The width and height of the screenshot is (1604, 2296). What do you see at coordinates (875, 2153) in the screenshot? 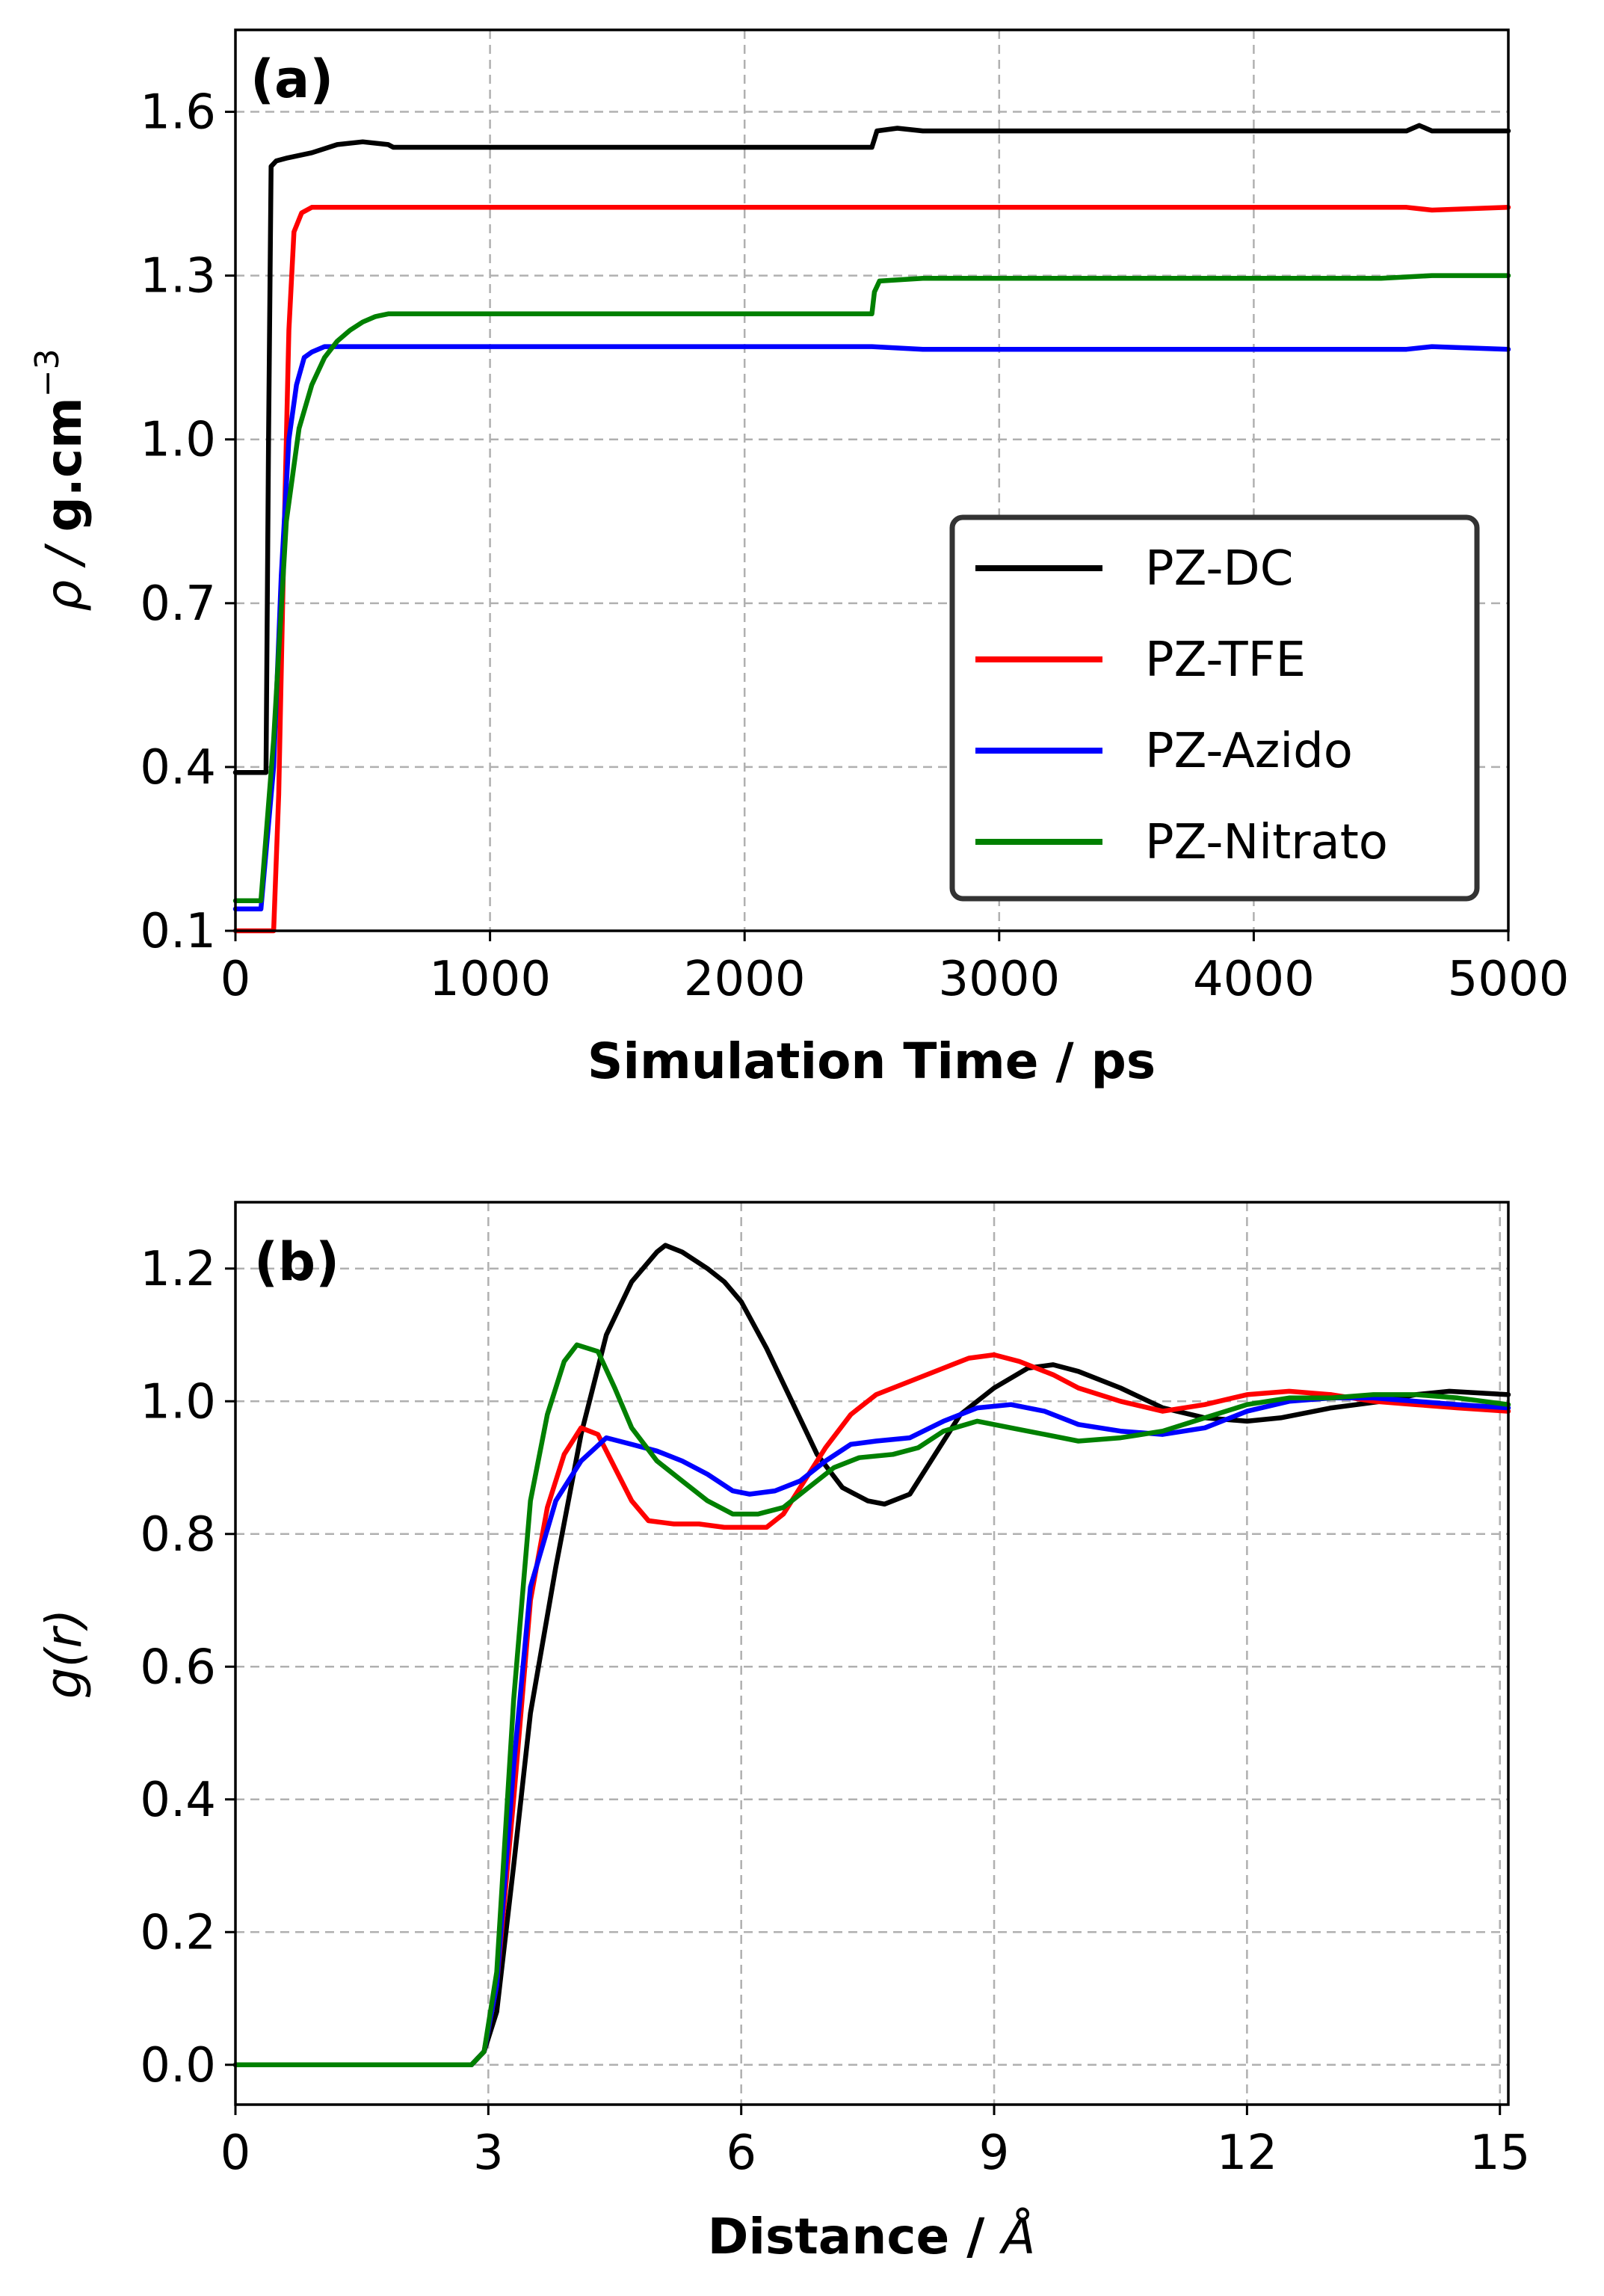
I see `panel-b-x-tick-labels: 0 3 6 9 12 15` at bounding box center [875, 2153].